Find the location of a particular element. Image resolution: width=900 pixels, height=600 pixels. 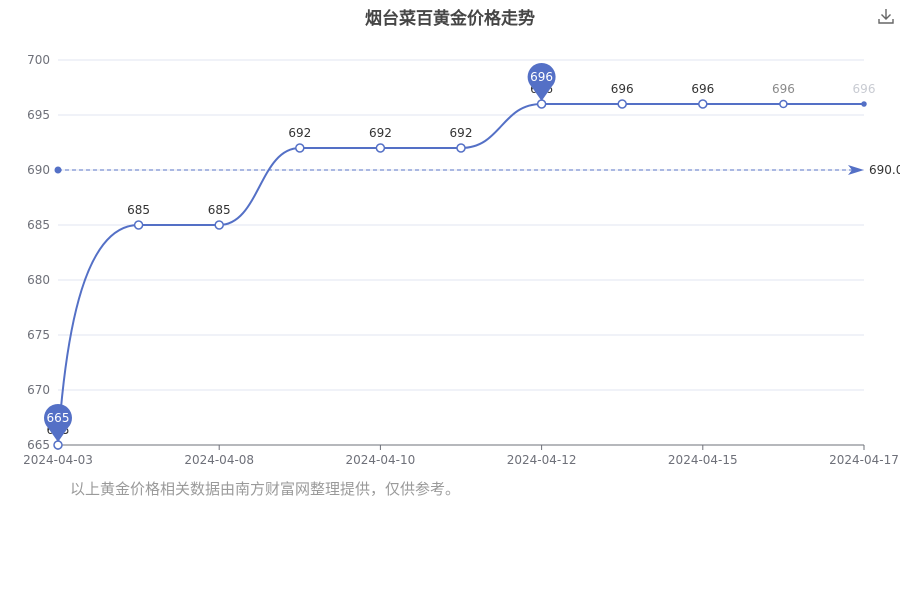

x-tick-label: 2024-04-03 is located at coordinates (58, 460).